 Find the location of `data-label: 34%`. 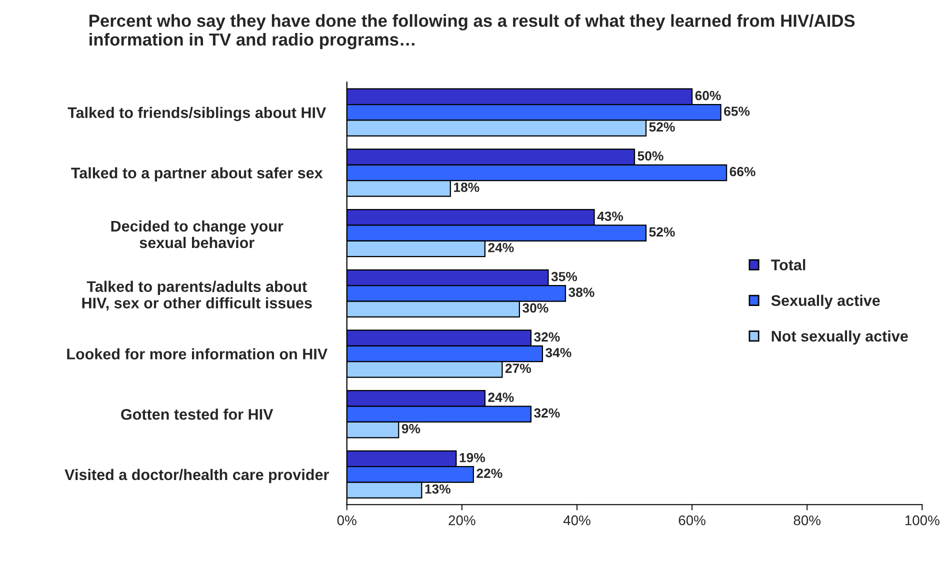

data-label: 34% is located at coordinates (559, 353).